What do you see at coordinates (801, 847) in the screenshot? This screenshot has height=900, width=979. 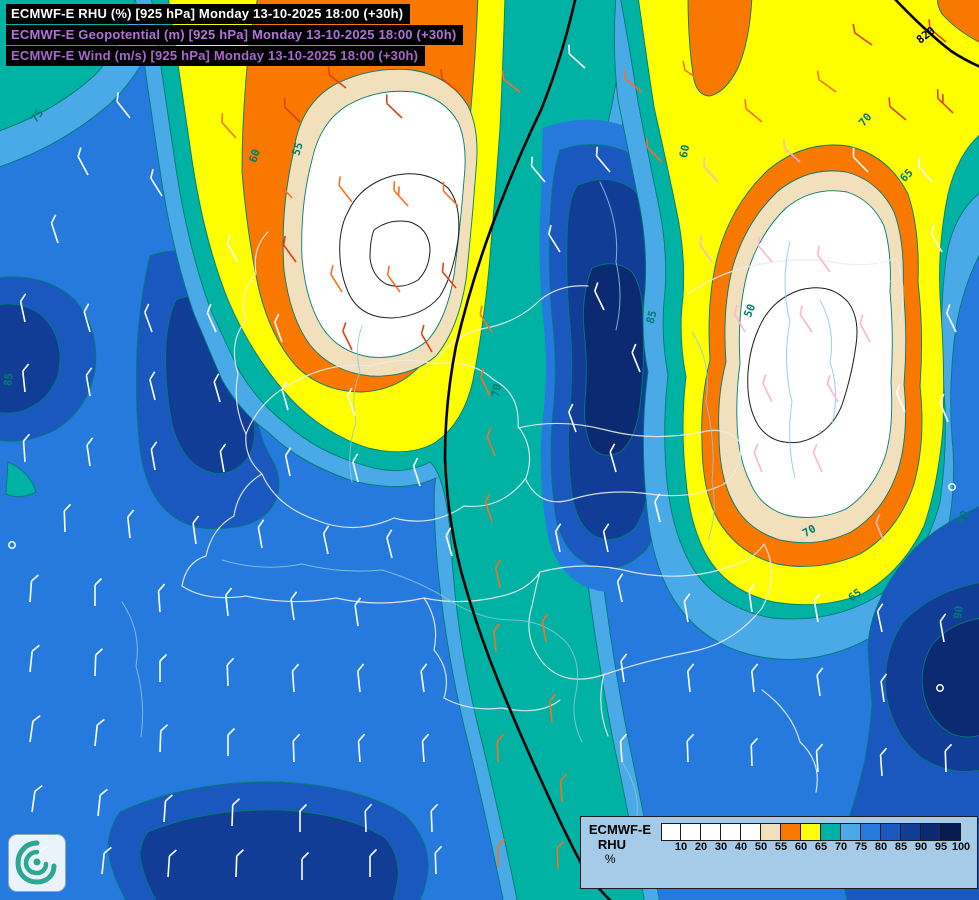 I see `legend-tick: 60` at bounding box center [801, 847].